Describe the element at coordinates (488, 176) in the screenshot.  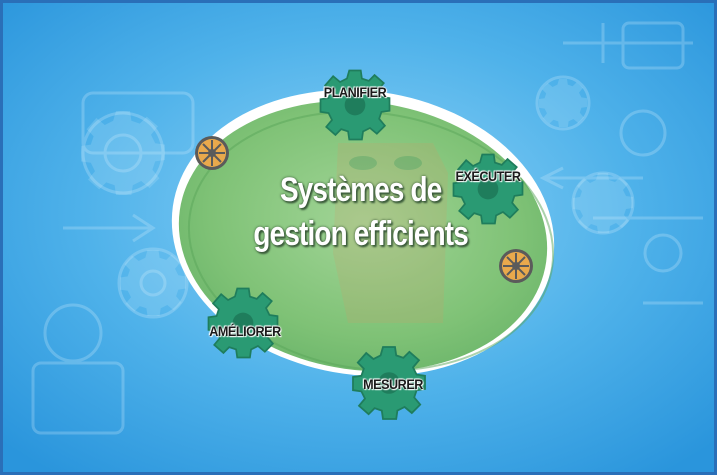
I see `step-label-executer: EXÉCUTER` at that location.